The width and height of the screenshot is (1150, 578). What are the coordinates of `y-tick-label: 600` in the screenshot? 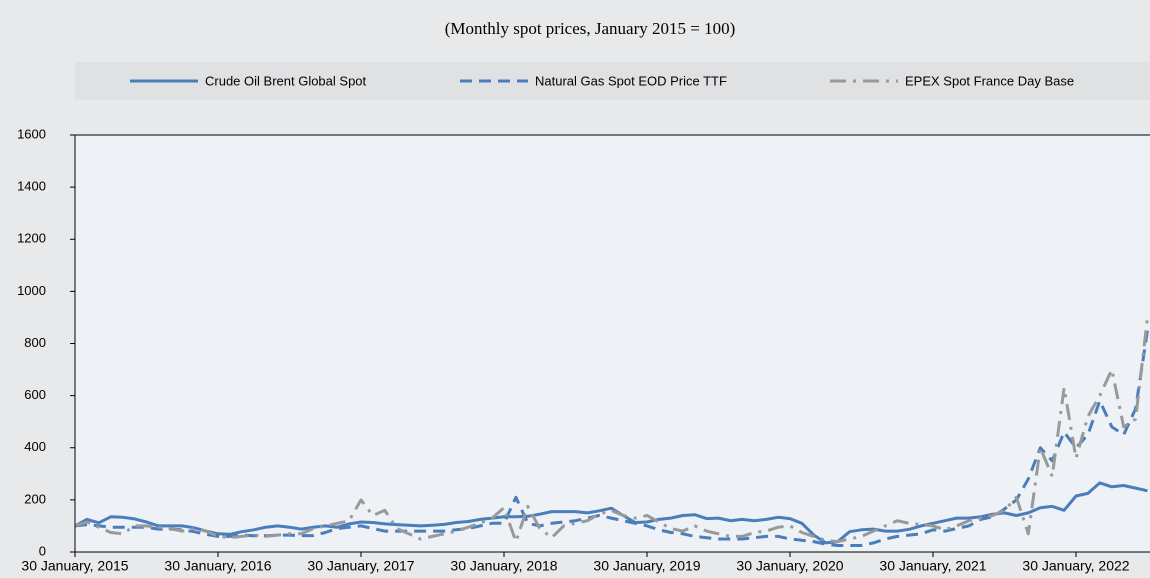 It's located at (35, 394).